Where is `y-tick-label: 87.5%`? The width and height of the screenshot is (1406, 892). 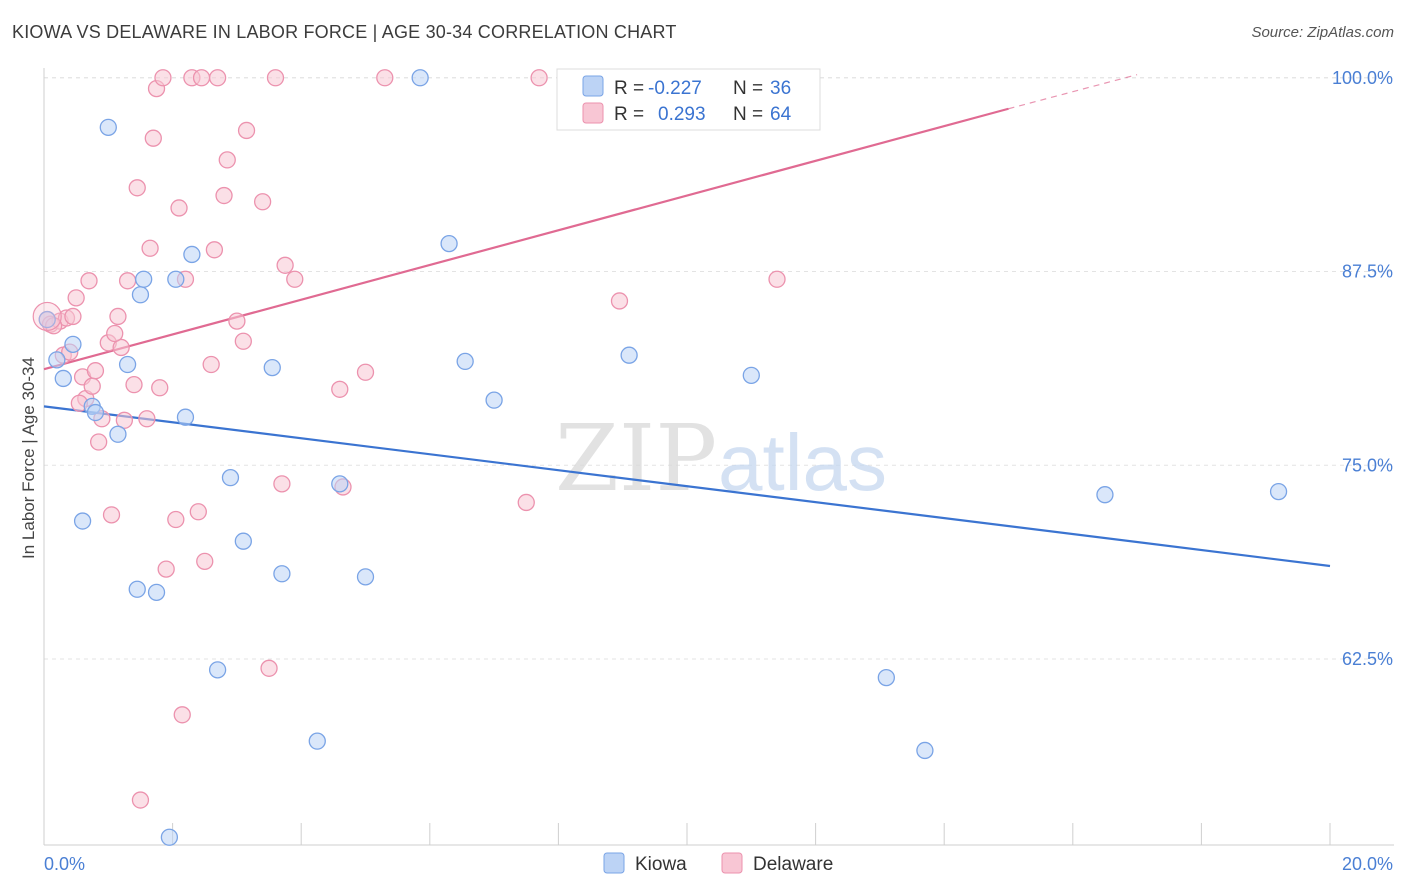
y-tick-label: 87.5% is located at coordinates (1367, 272).